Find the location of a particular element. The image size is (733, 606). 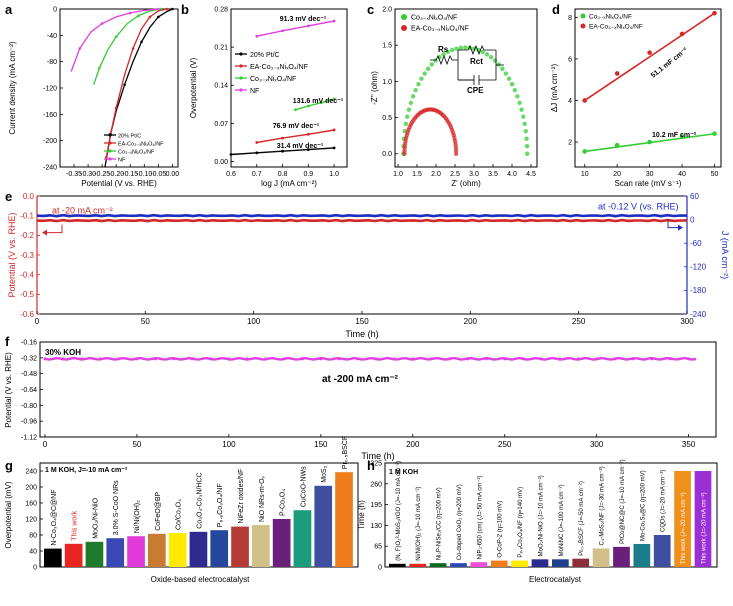

panel-letter-f: f is located at coordinates (7, 341).